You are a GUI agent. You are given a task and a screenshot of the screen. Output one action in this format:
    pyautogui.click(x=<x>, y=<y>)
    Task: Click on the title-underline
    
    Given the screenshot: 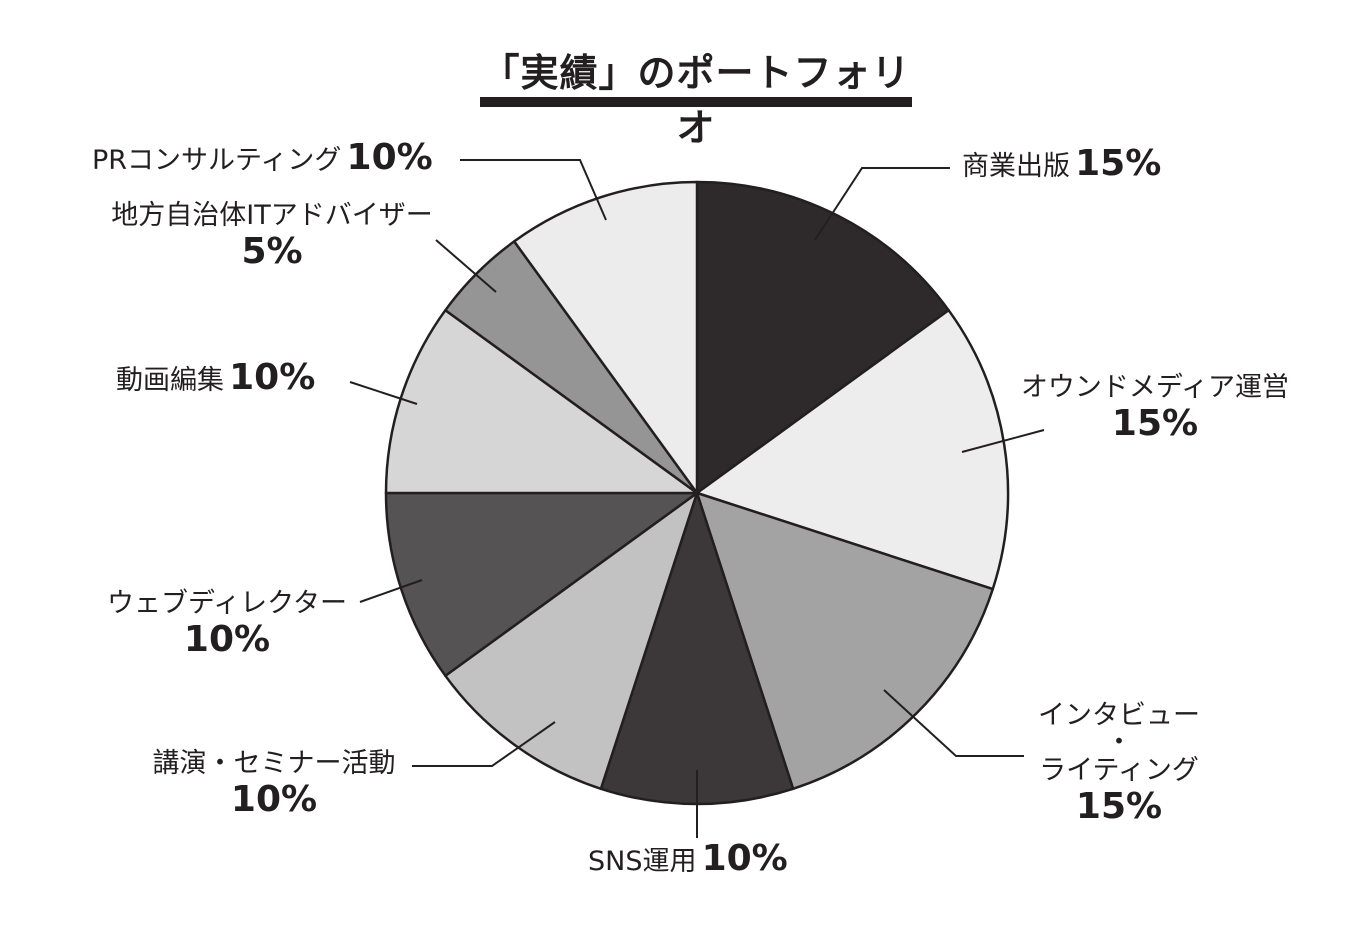 What is the action you would take?
    pyautogui.click(x=696, y=102)
    